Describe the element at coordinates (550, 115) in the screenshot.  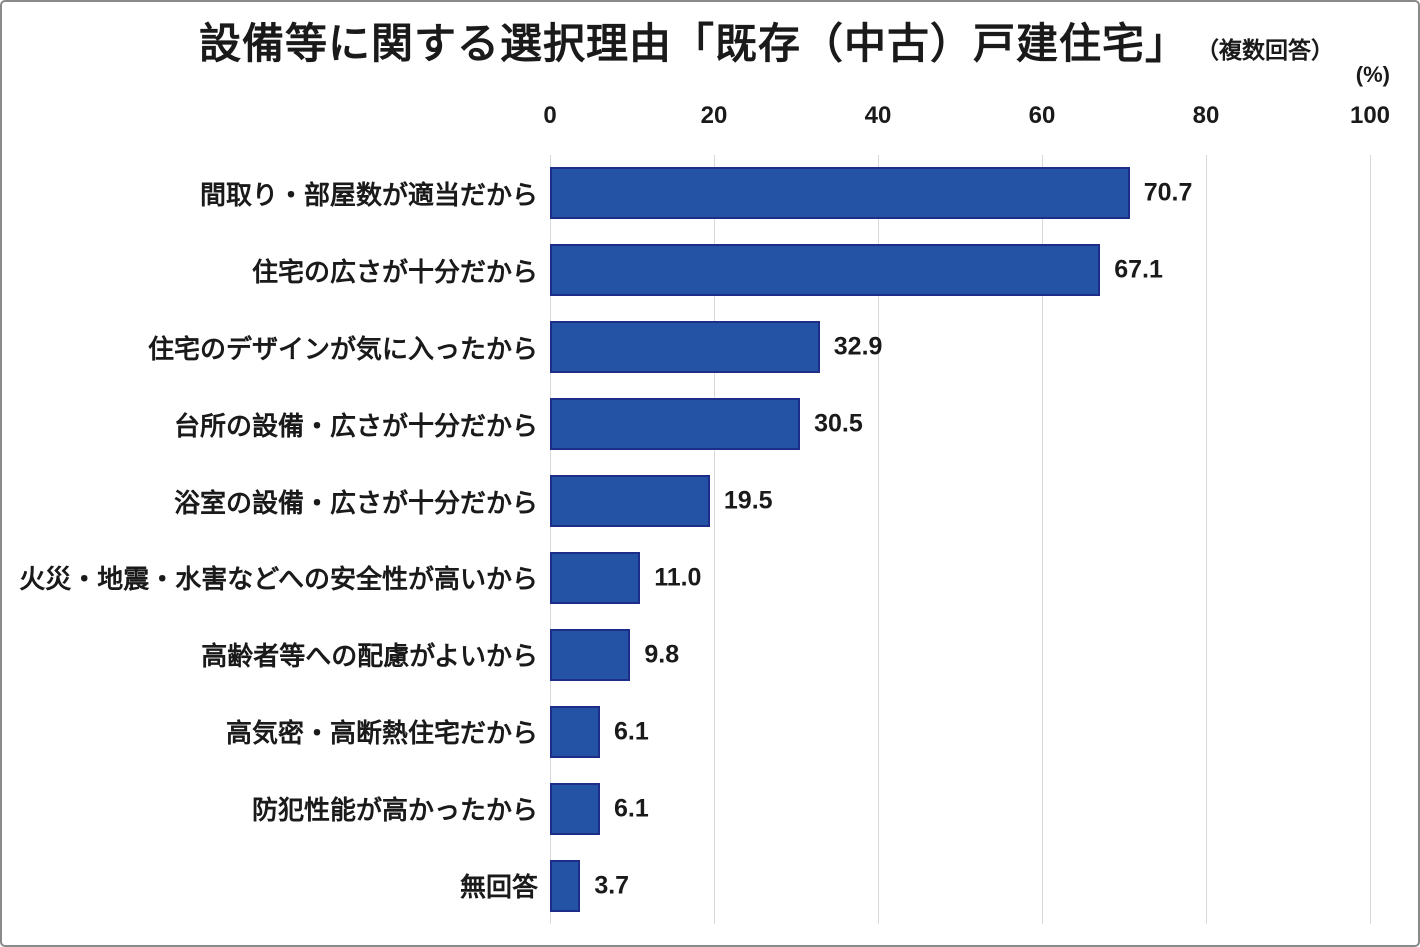
I see `x-tick-label: 0` at that location.